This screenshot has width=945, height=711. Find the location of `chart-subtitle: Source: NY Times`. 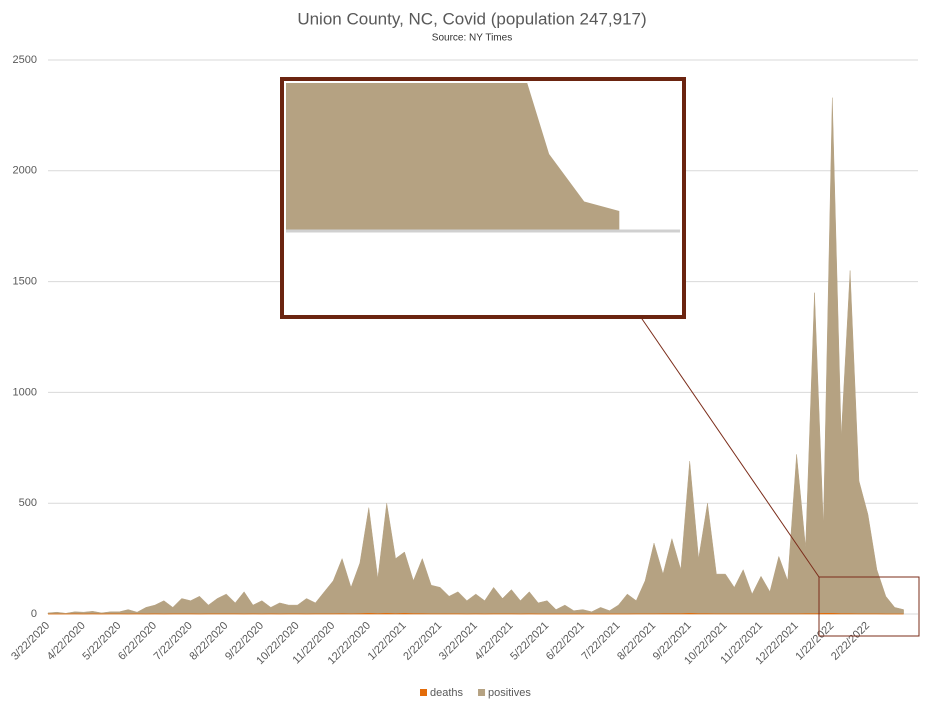

chart-subtitle: Source: NY Times is located at coordinates (472, 38).